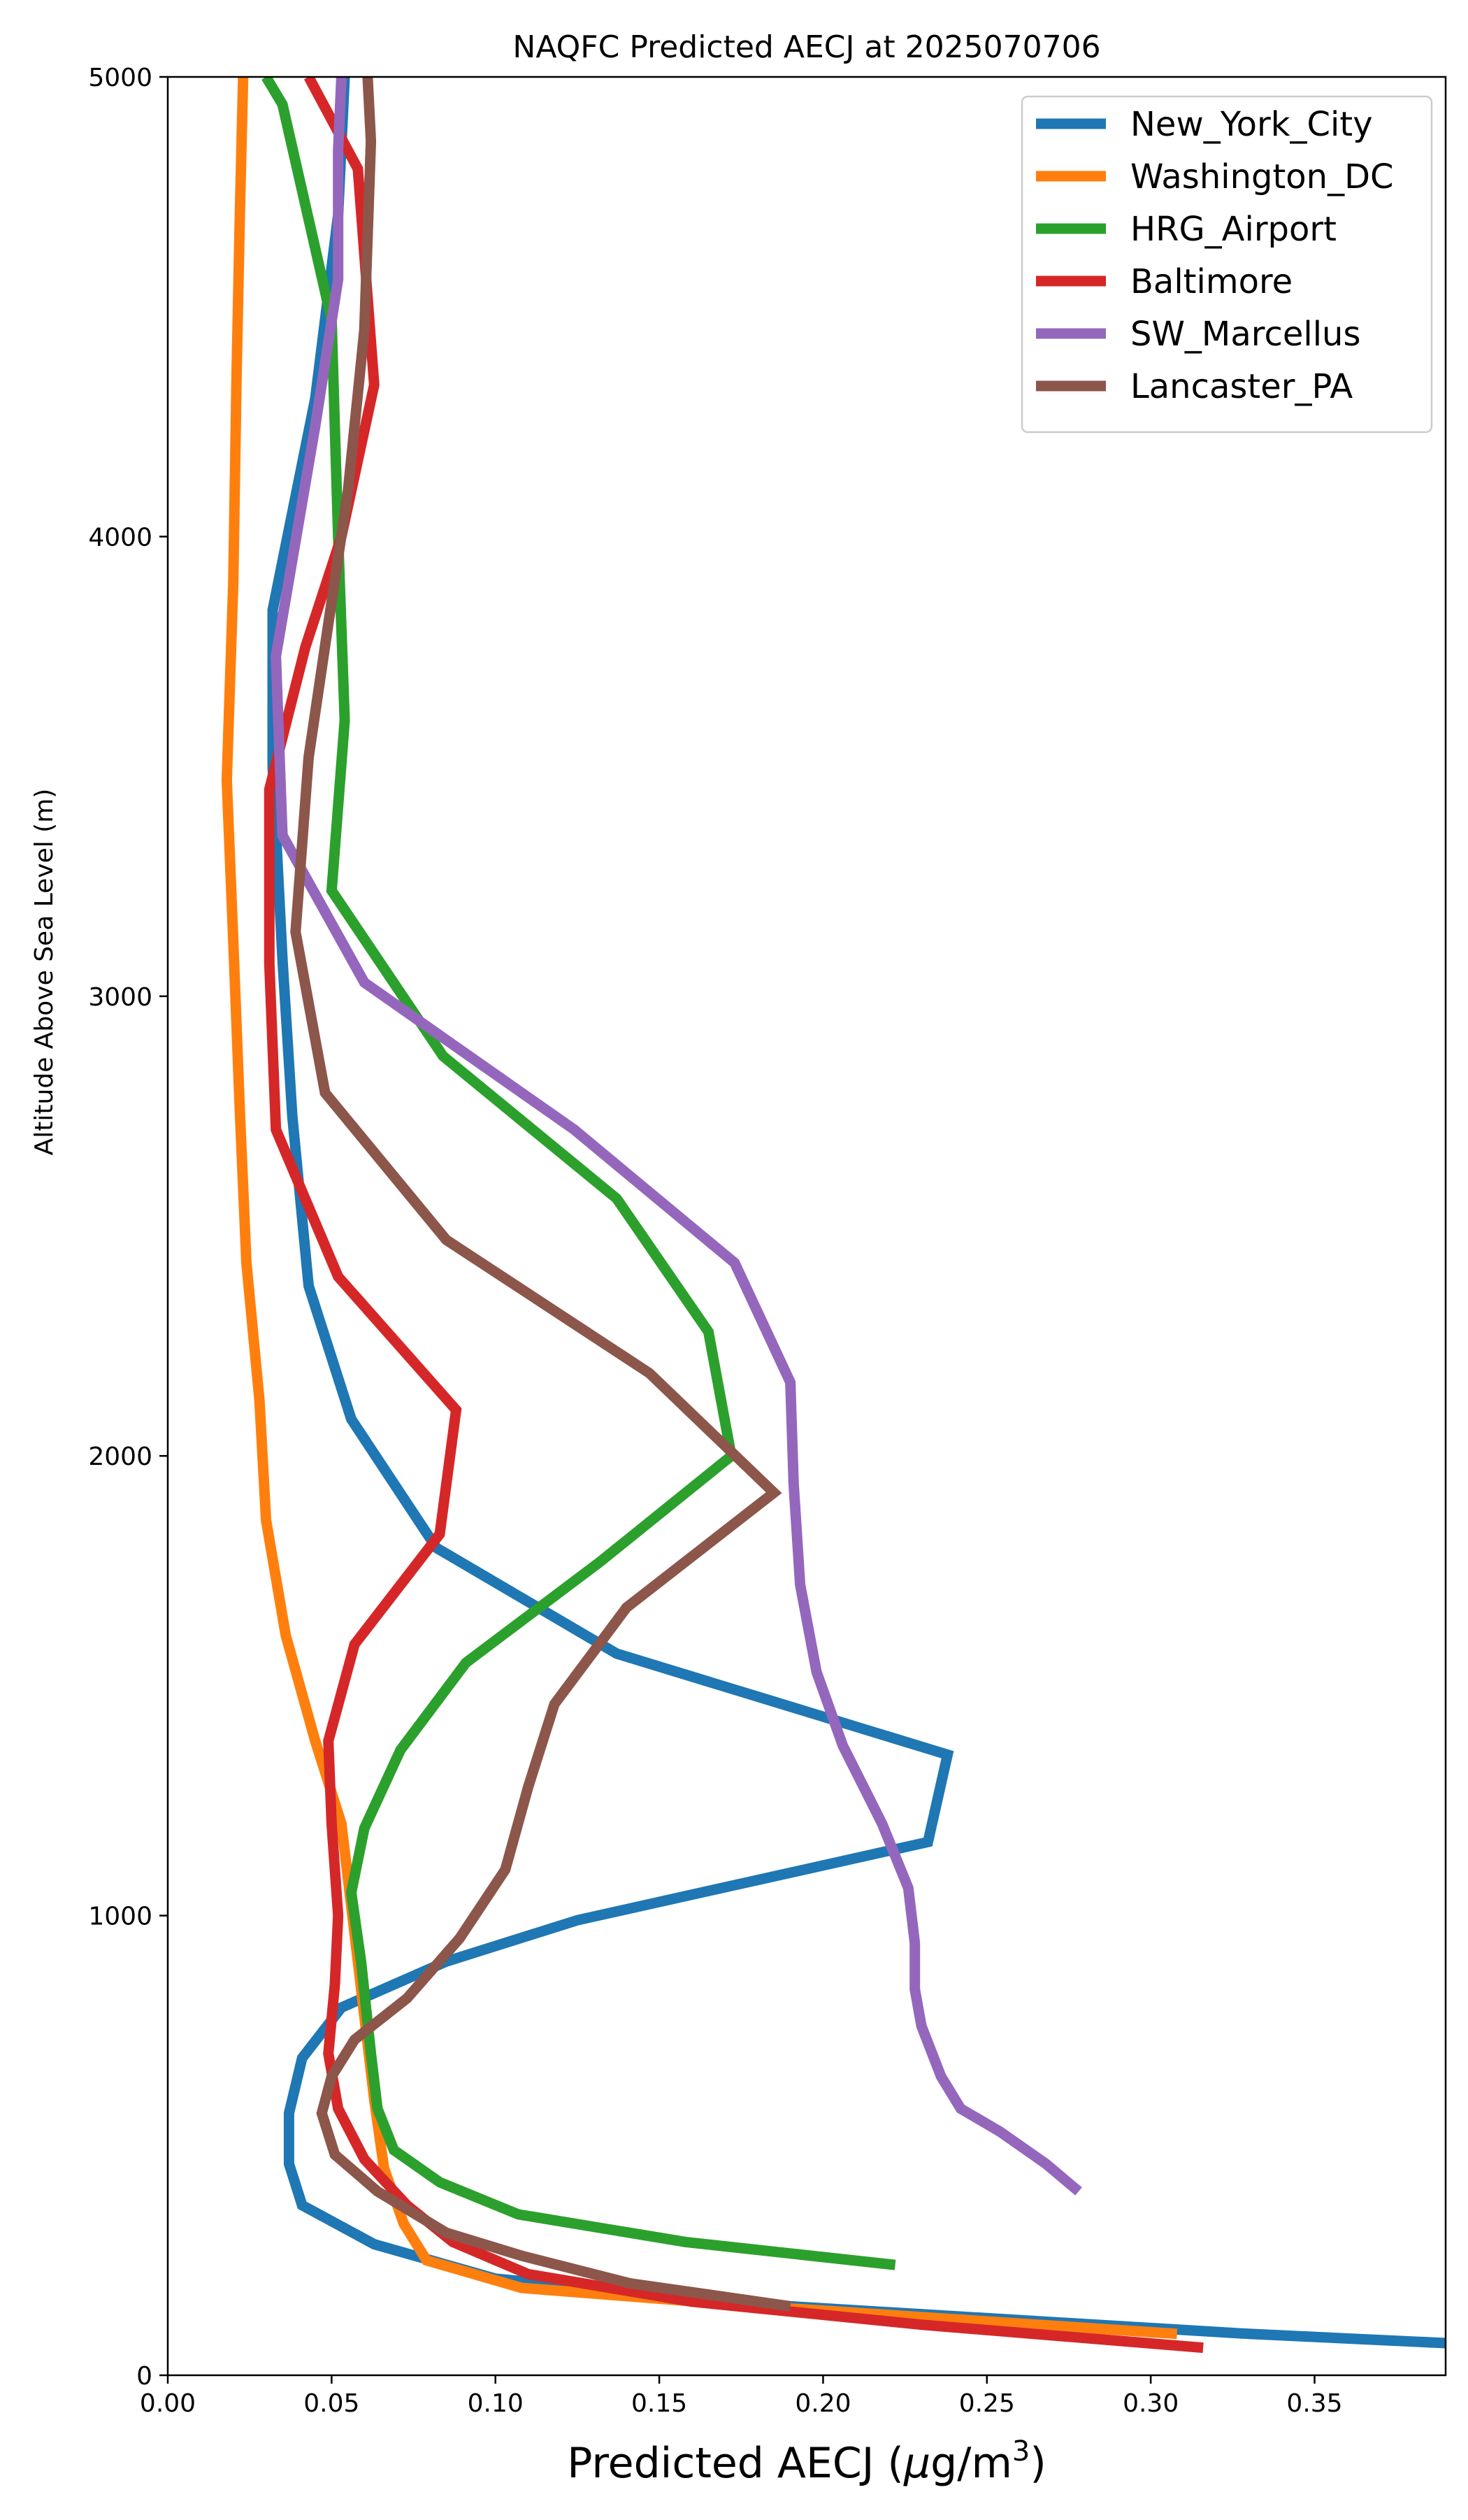 The height and width of the screenshot is (2520, 1468). I want to click on legend-label: Washington_DC, so click(1262, 176).